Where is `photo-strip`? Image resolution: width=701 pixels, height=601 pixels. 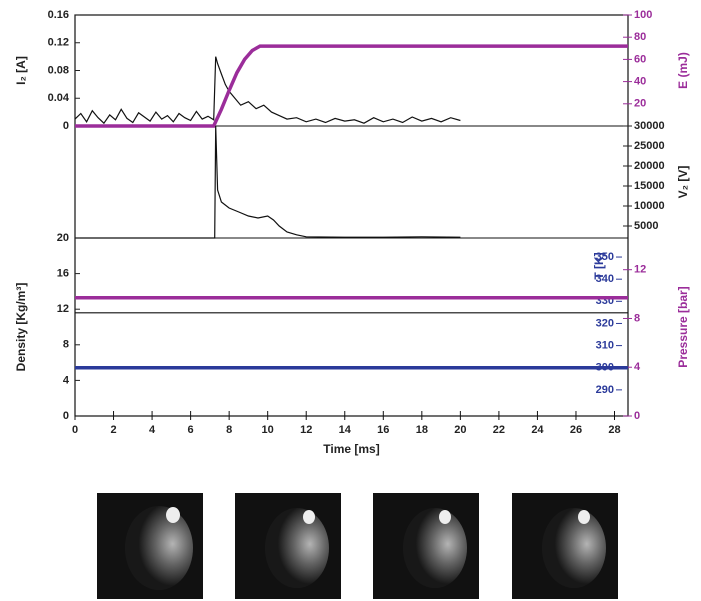 photo-strip is located at coordinates (357, 546).